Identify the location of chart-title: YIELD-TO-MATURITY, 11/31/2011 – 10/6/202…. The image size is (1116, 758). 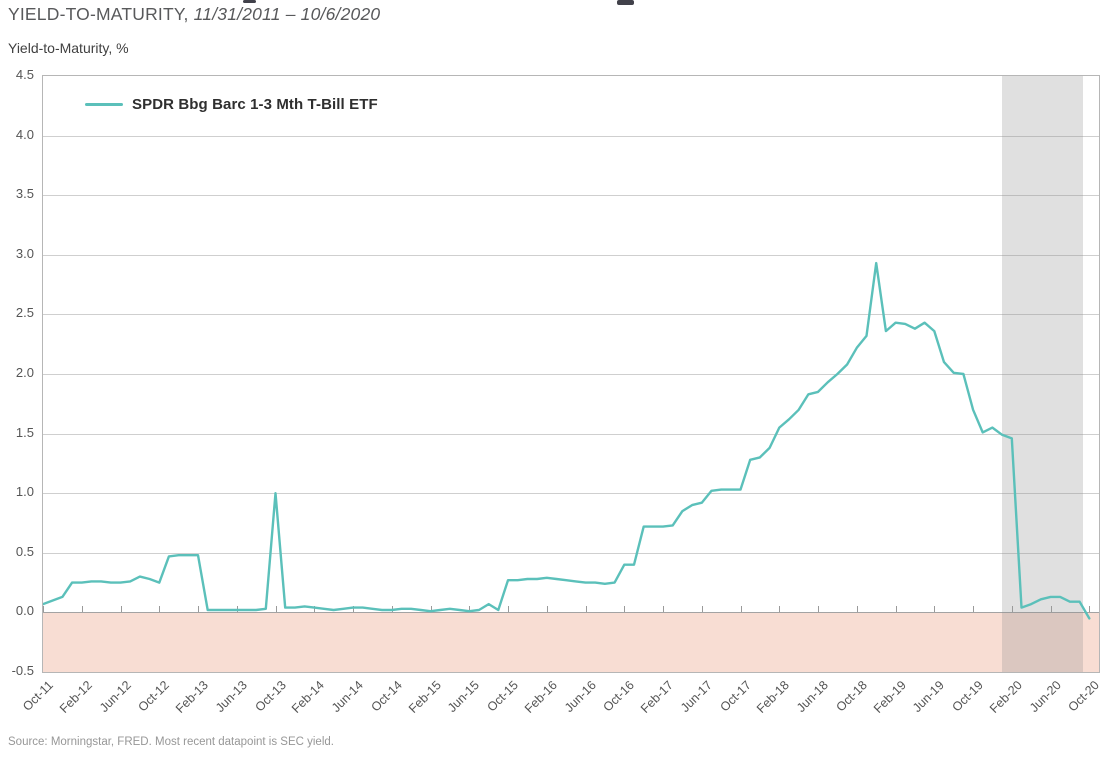
(194, 14).